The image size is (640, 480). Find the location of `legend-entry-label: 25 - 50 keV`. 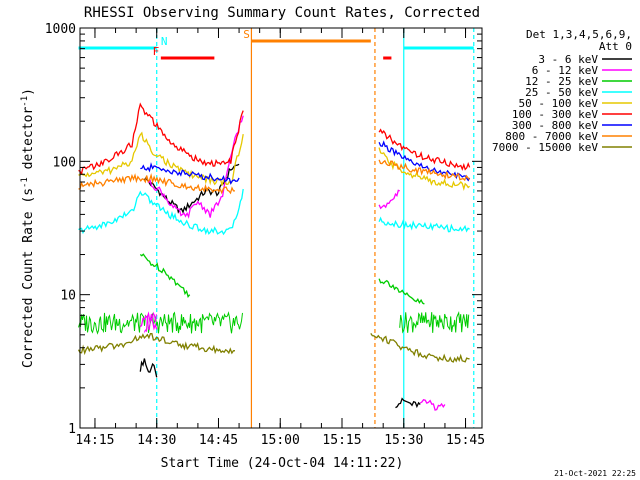

legend-entry-label: 25 - 50 keV is located at coordinates (561, 92).